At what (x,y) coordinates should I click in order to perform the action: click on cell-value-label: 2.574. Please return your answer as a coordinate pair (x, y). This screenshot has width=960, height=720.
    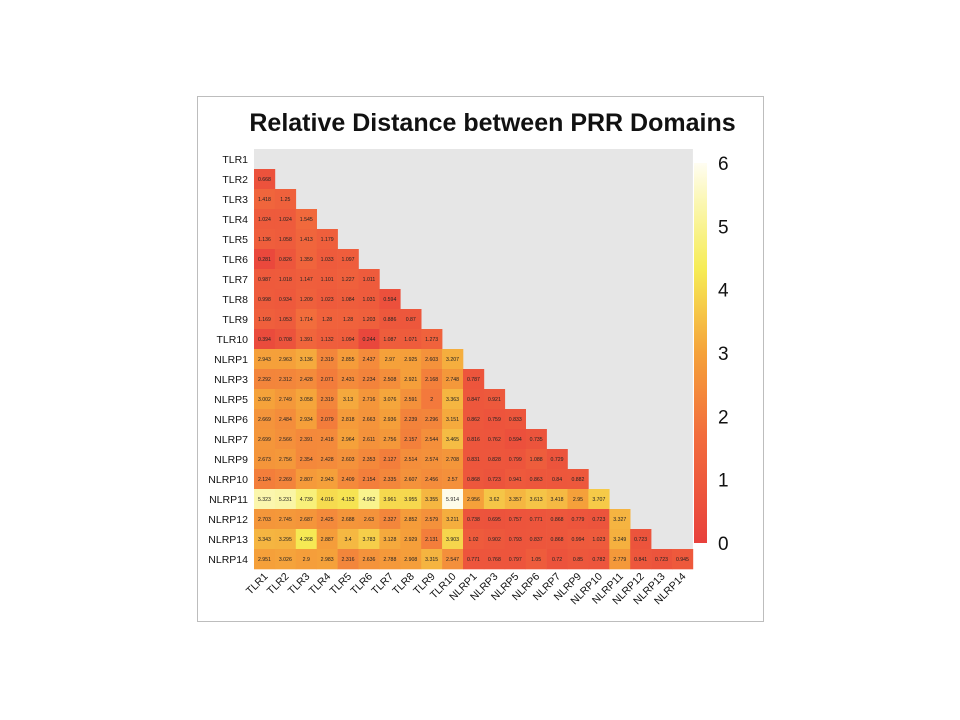
    Looking at the image, I should click on (431, 460).